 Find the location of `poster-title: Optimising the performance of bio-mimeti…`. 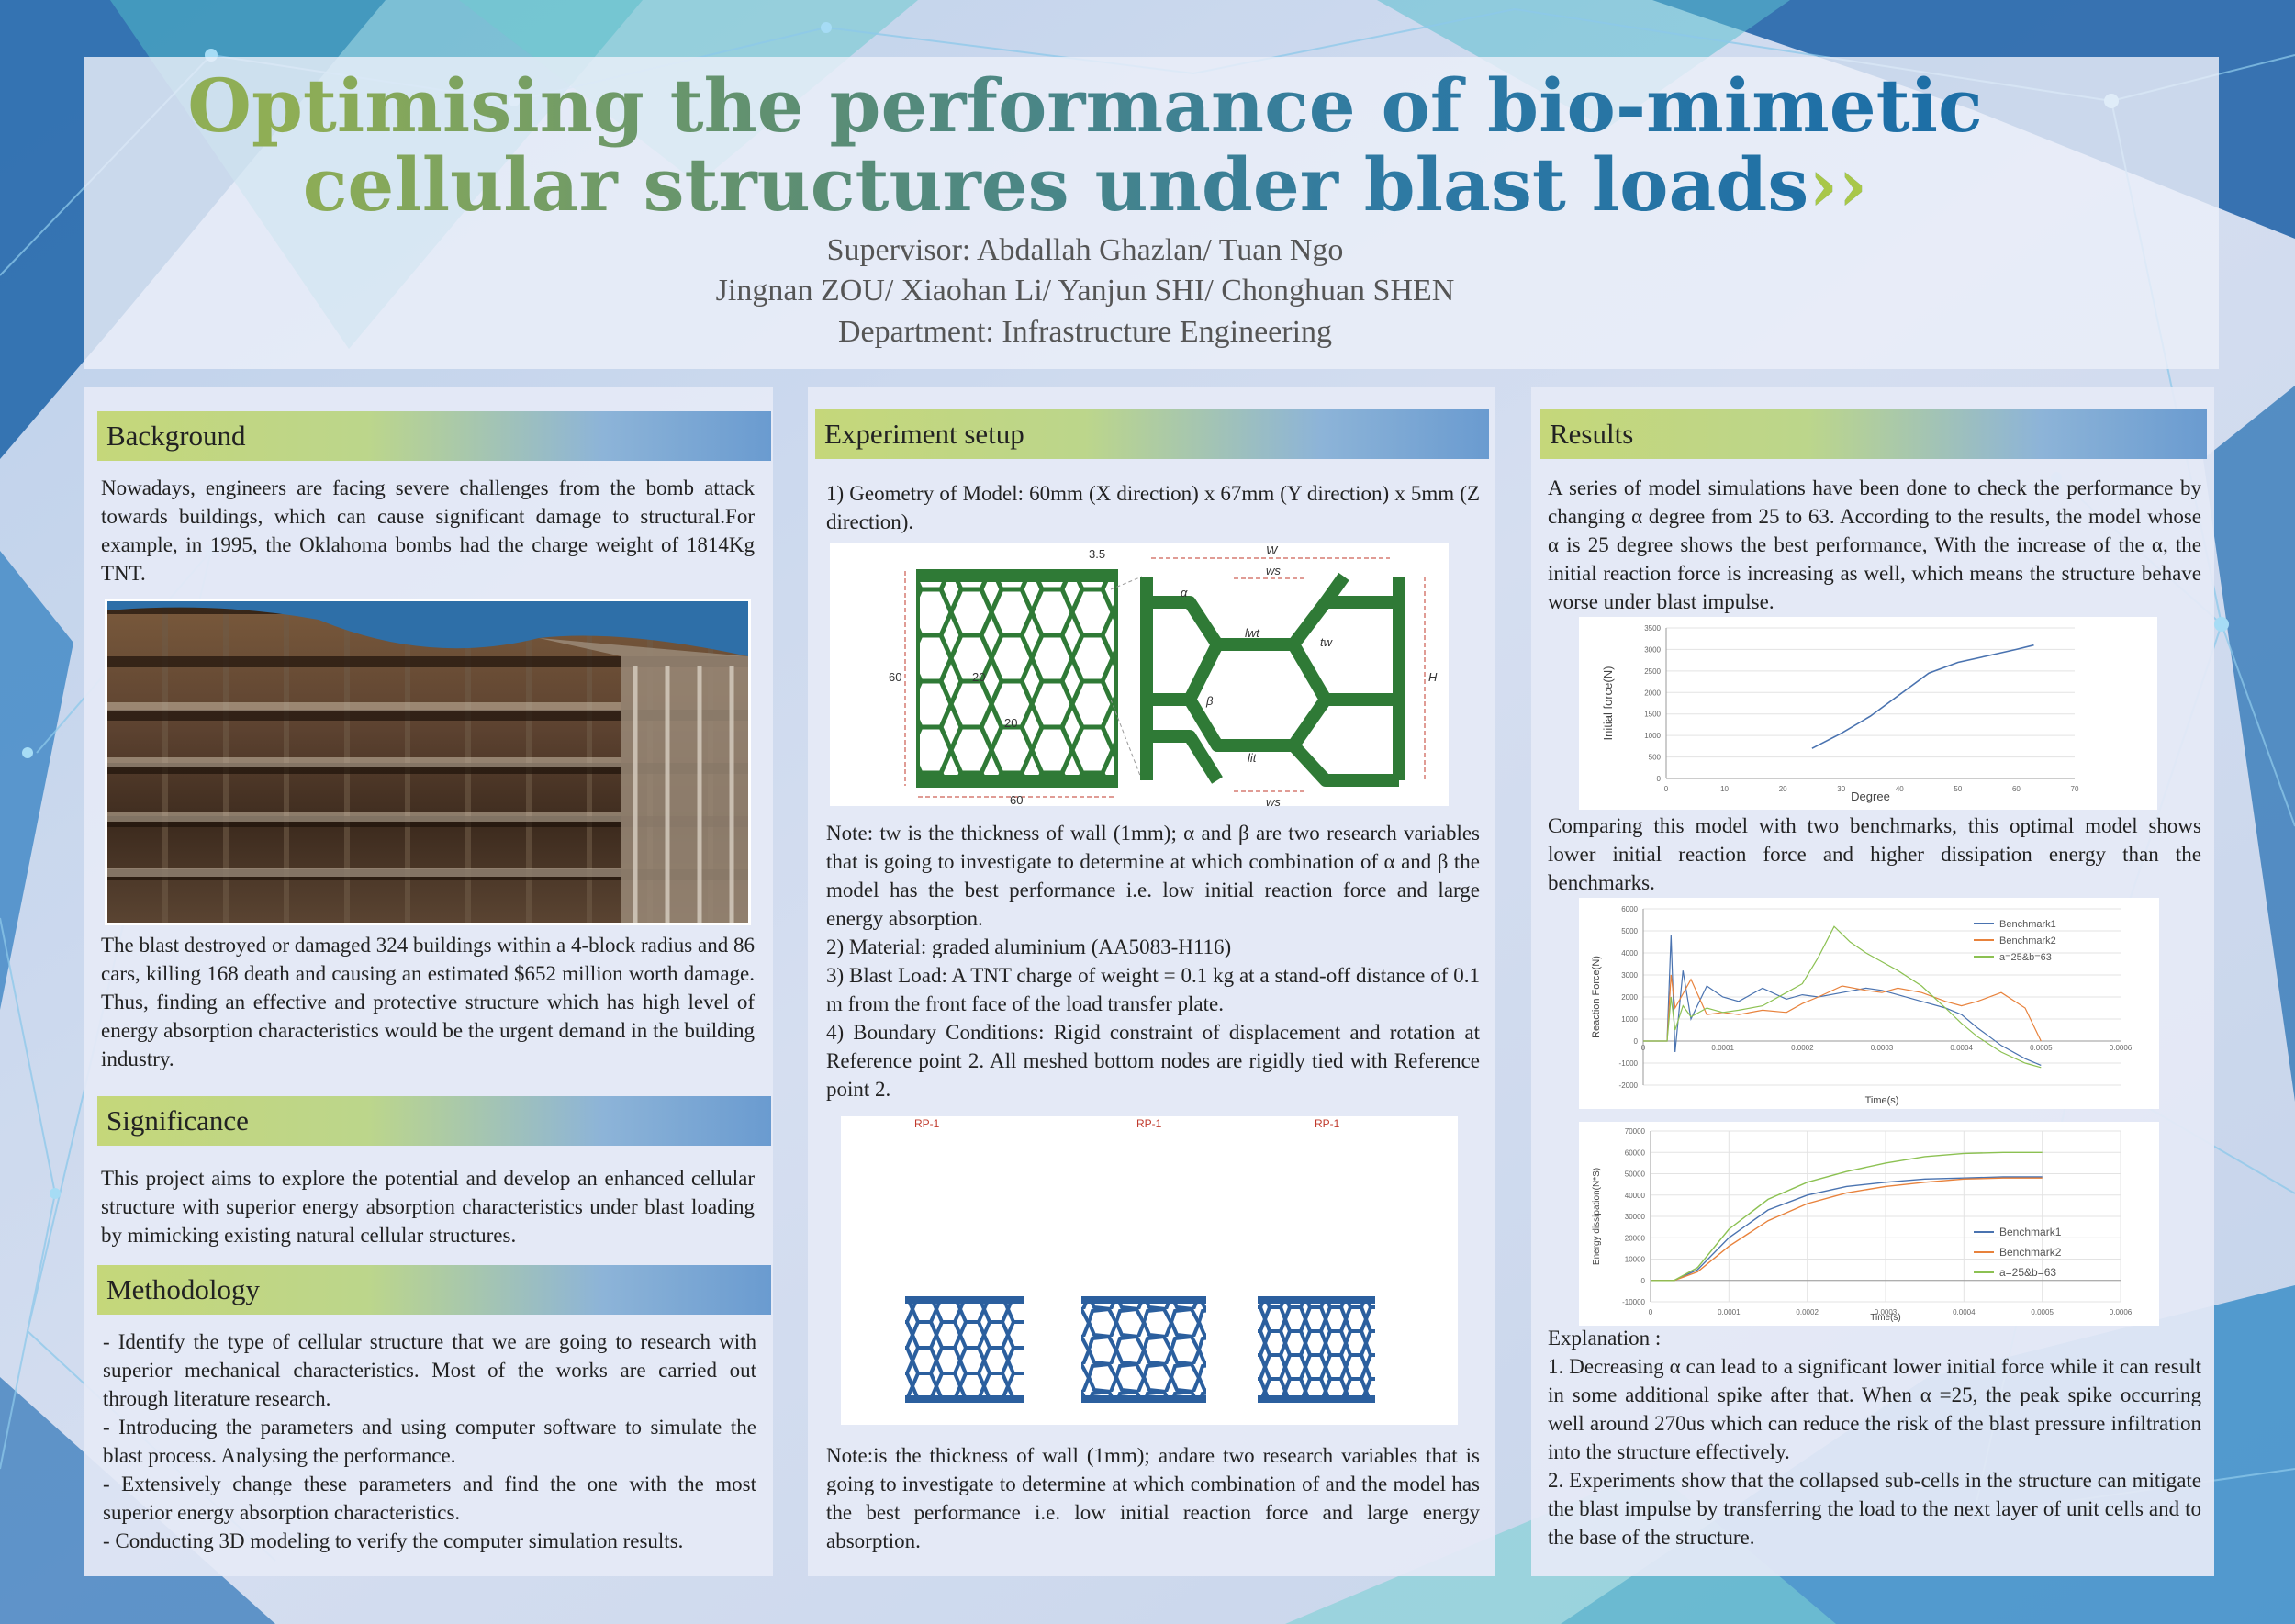

poster-title: Optimising the performance of bio-mimeti… is located at coordinates (1085, 145).